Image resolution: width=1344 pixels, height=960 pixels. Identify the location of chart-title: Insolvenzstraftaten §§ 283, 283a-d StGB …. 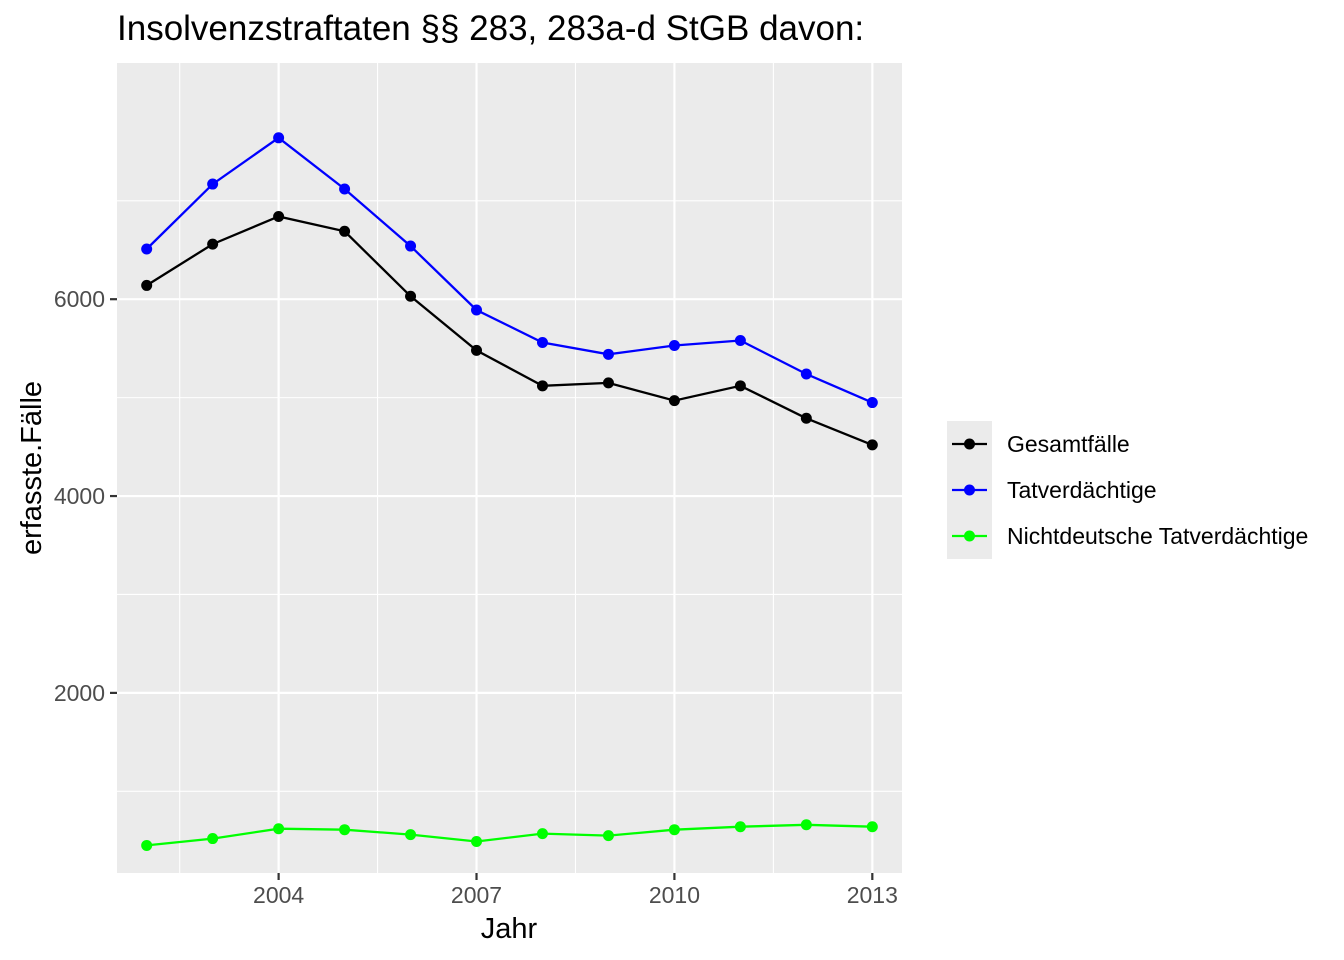
(490, 28).